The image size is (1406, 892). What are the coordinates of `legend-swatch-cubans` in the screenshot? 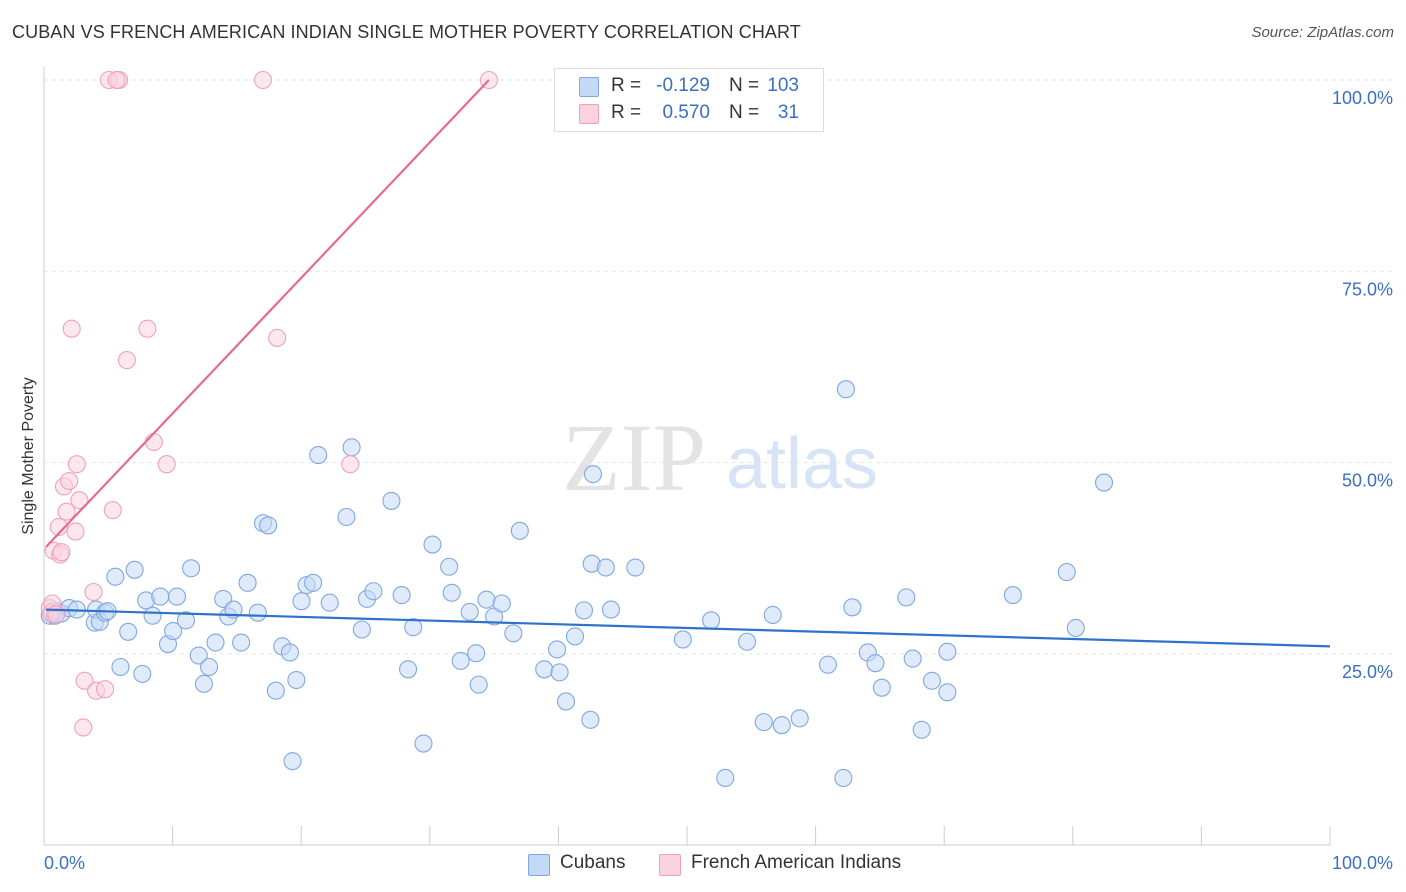 It's located at (589, 87).